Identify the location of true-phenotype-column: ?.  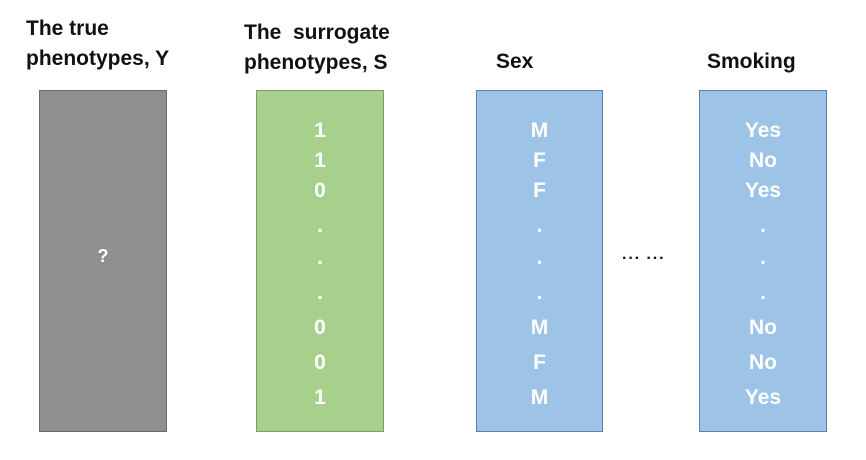
(103, 261).